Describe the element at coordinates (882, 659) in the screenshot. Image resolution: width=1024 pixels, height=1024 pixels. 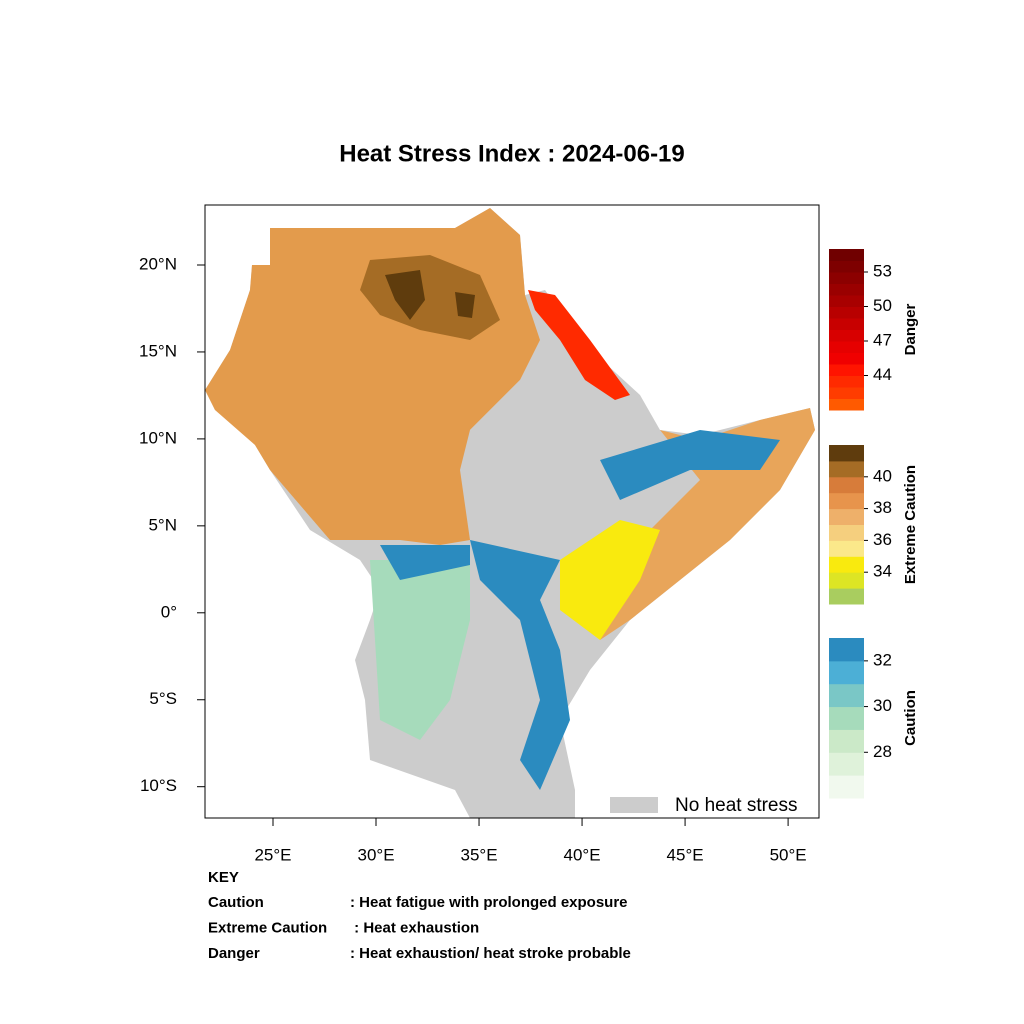
I see `colorbar-tick-label: 32` at that location.